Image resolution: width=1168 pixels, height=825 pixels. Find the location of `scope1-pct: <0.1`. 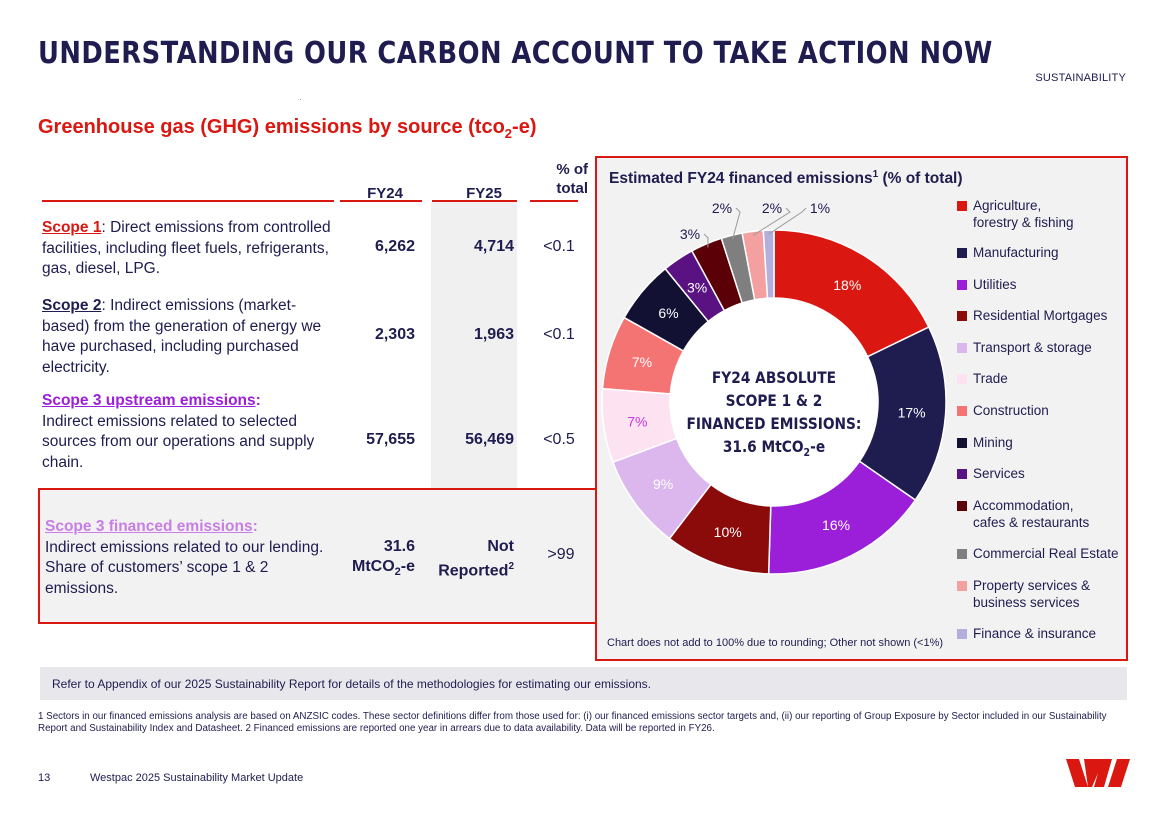

scope1-pct: <0.1 is located at coordinates (559, 246).